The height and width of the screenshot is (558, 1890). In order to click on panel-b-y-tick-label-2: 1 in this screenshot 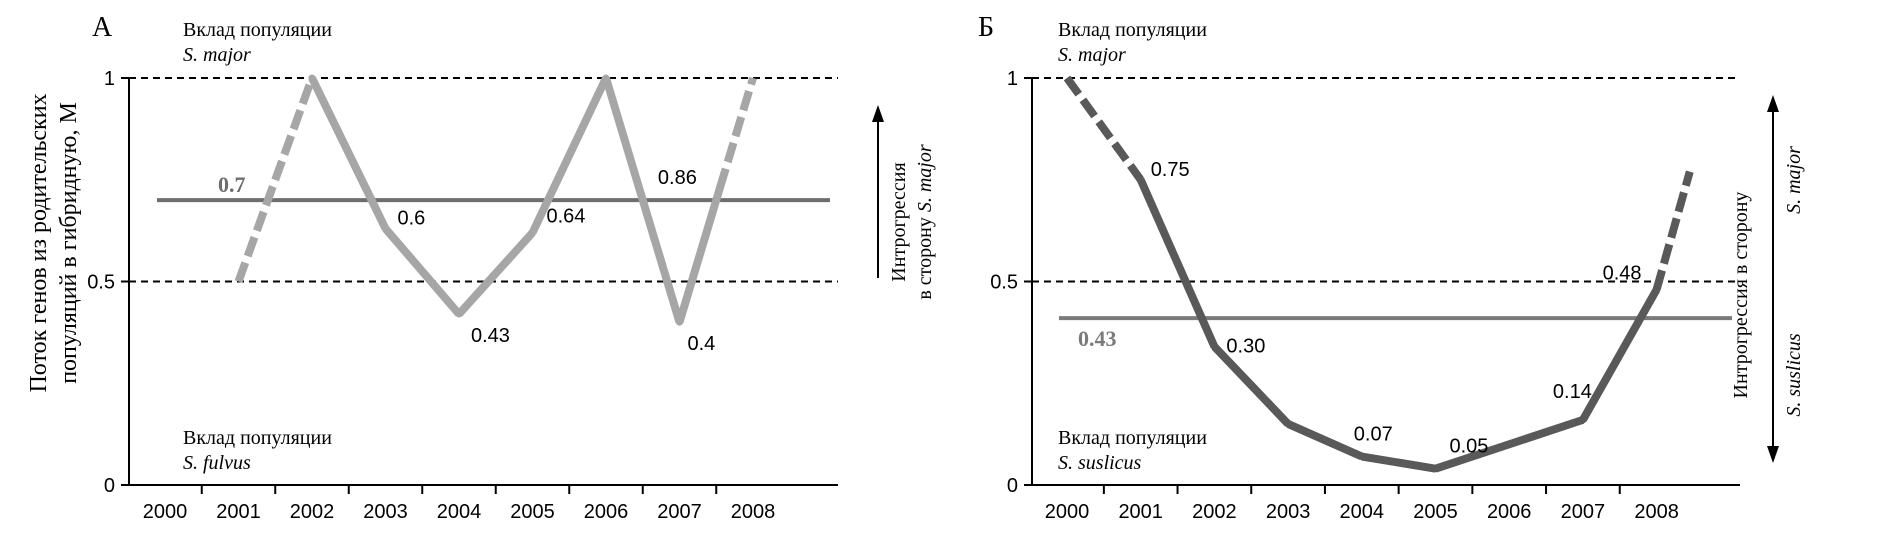, I will do `click(1012, 79)`.